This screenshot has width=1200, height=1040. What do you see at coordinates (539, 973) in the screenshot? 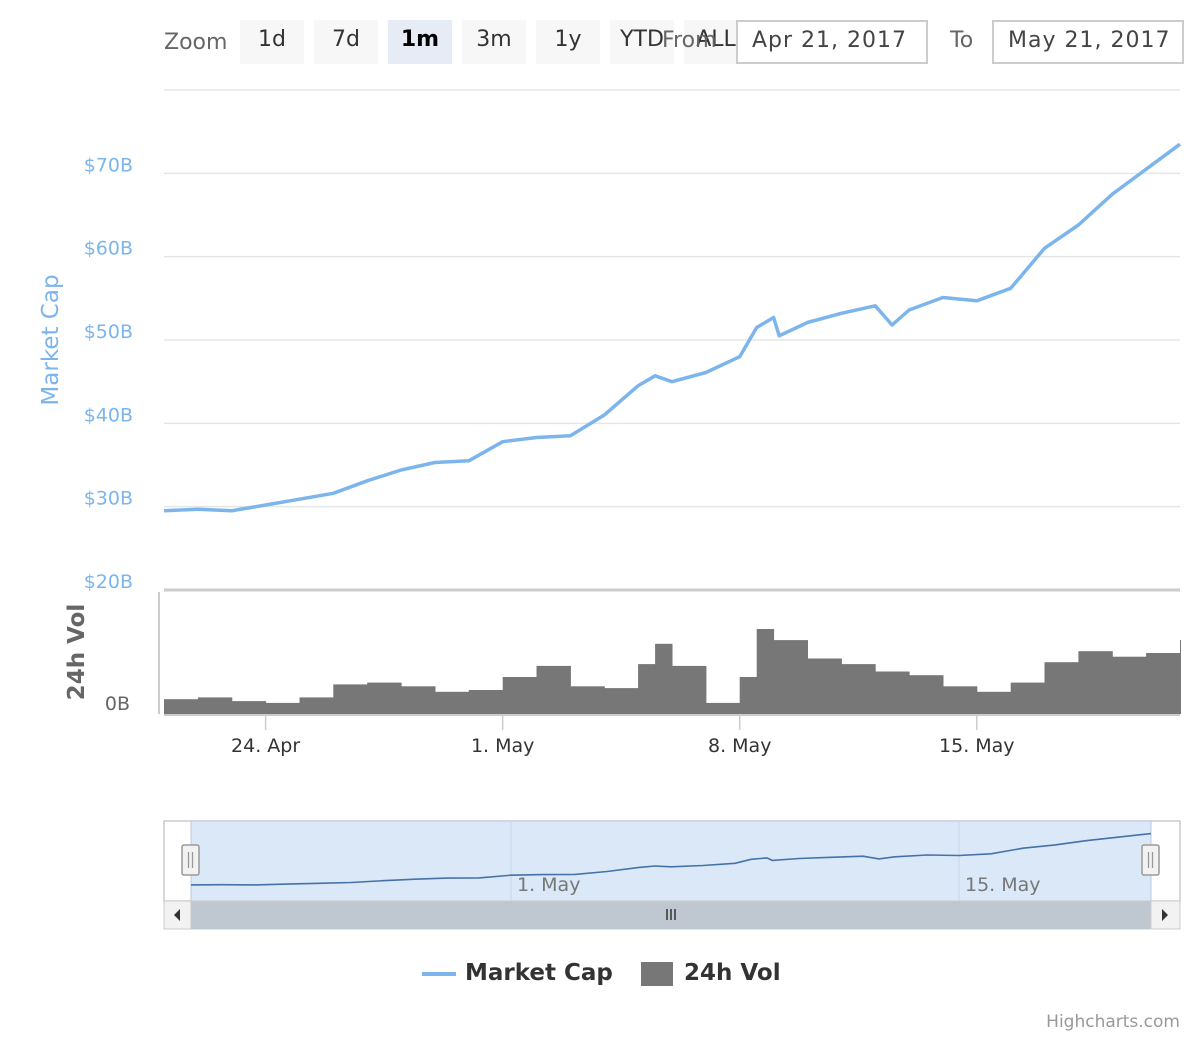
I see `legend-item-market-cap: Market Cap` at bounding box center [539, 973].